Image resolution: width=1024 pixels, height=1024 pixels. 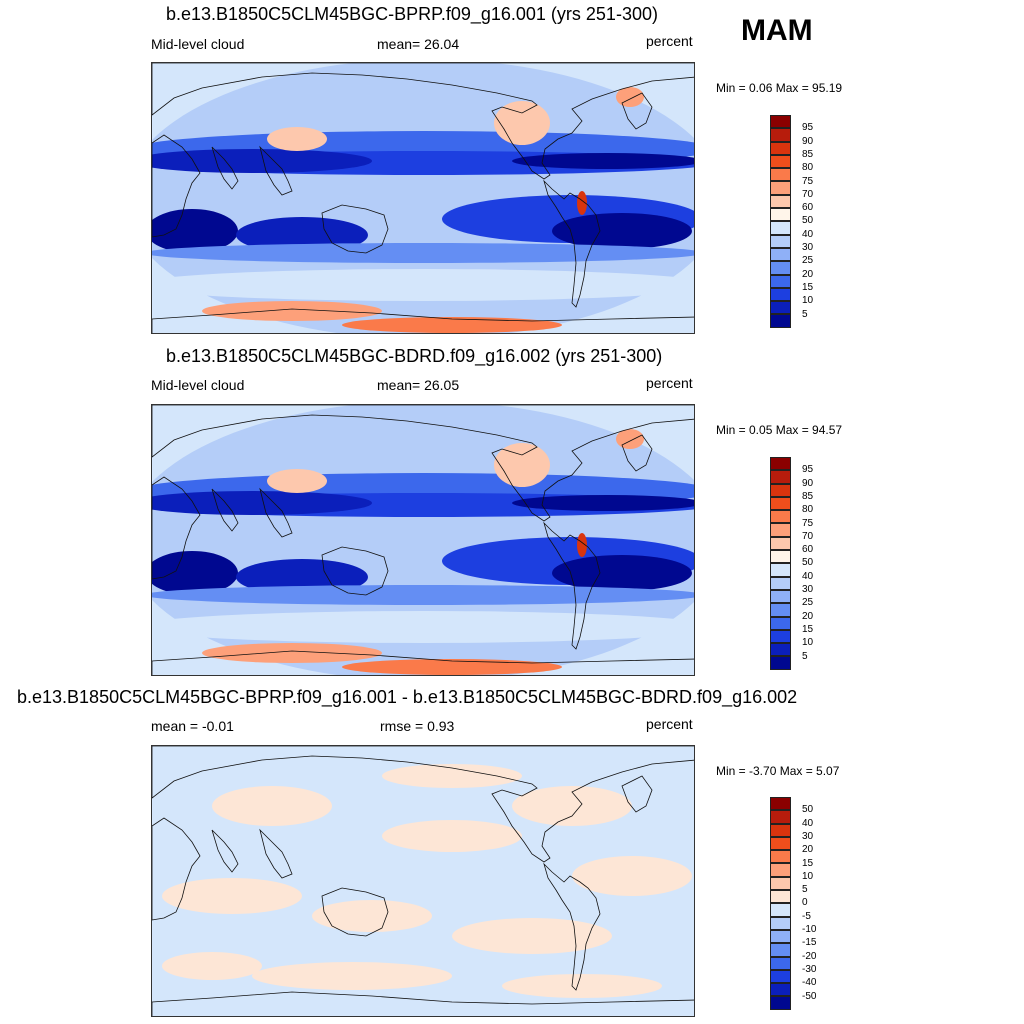 I want to click on colorbar-tick-label: 95, so click(x=808, y=470).